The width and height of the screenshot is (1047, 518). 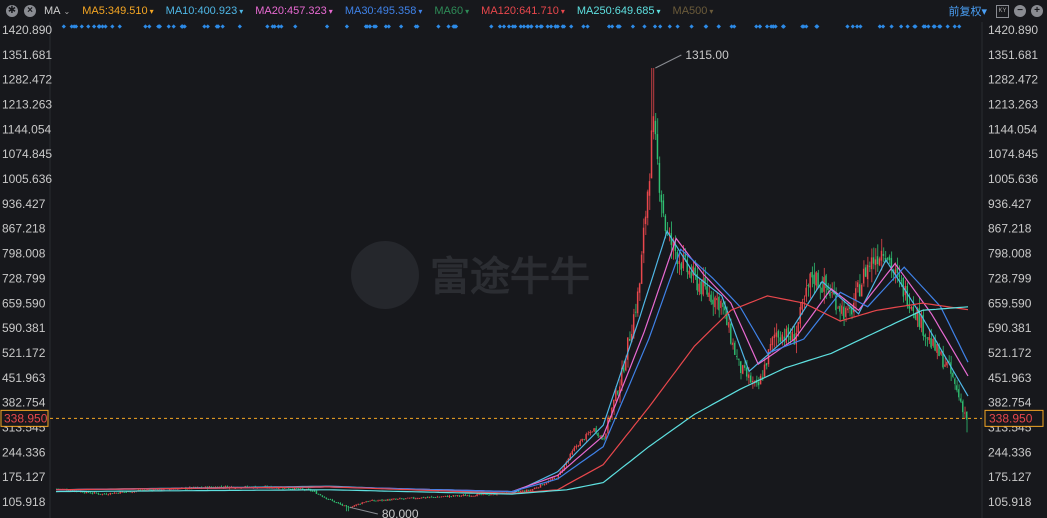 I want to click on y-tick-label-left: 1420.890, so click(x=27, y=30).